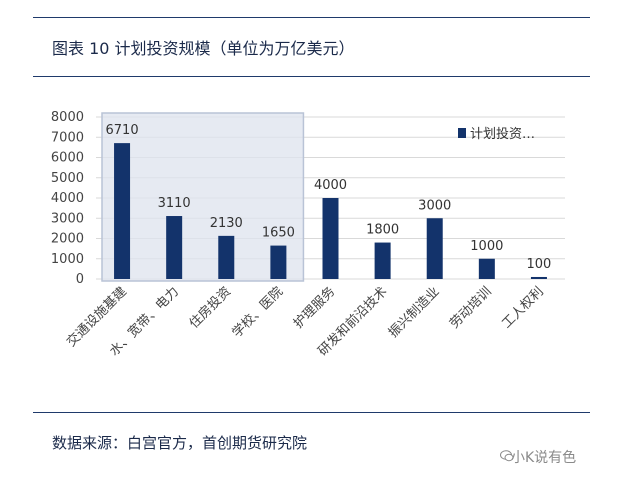  Describe the element at coordinates (544, 458) in the screenshot. I see `watermark: 小K说有色` at that location.